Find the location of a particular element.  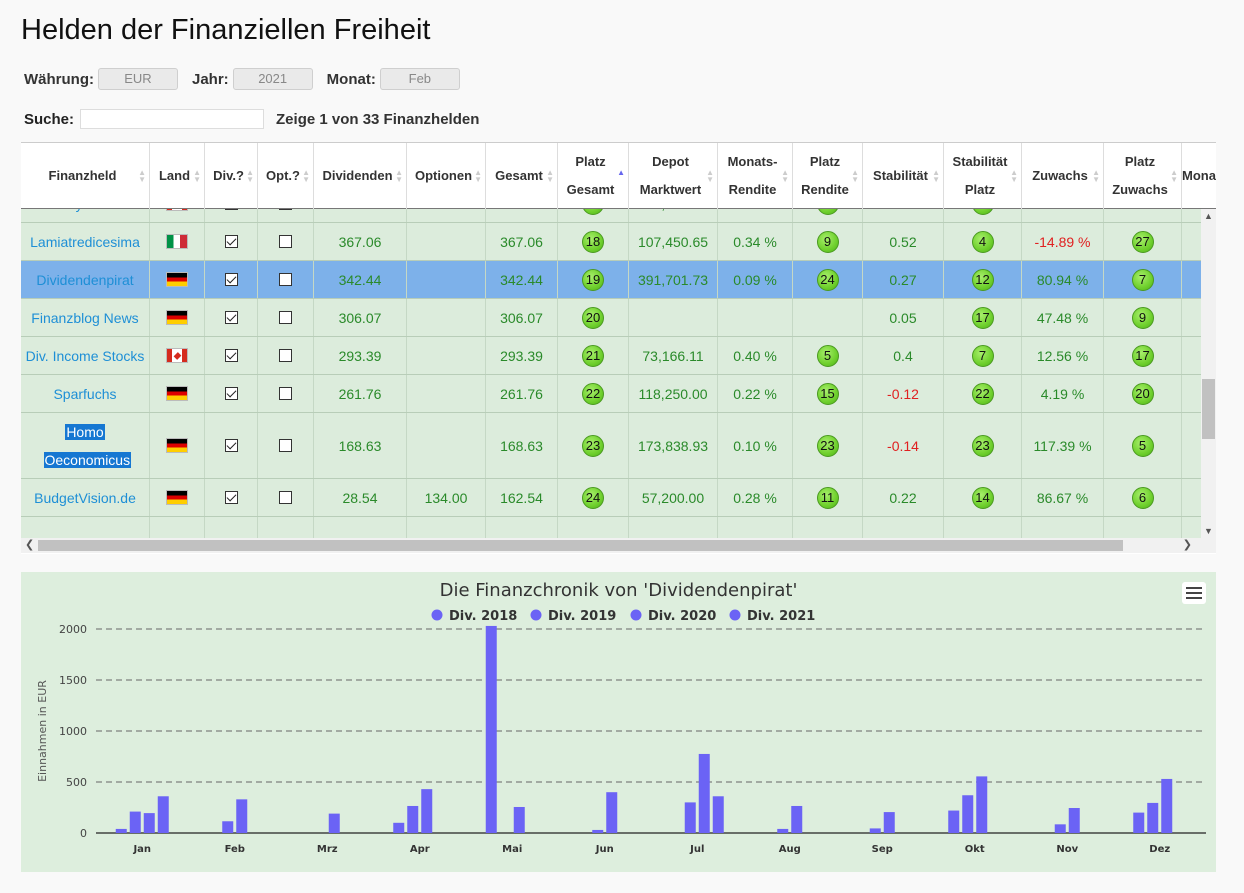

cell-name: Div. Income Stocks is located at coordinates (85, 355).